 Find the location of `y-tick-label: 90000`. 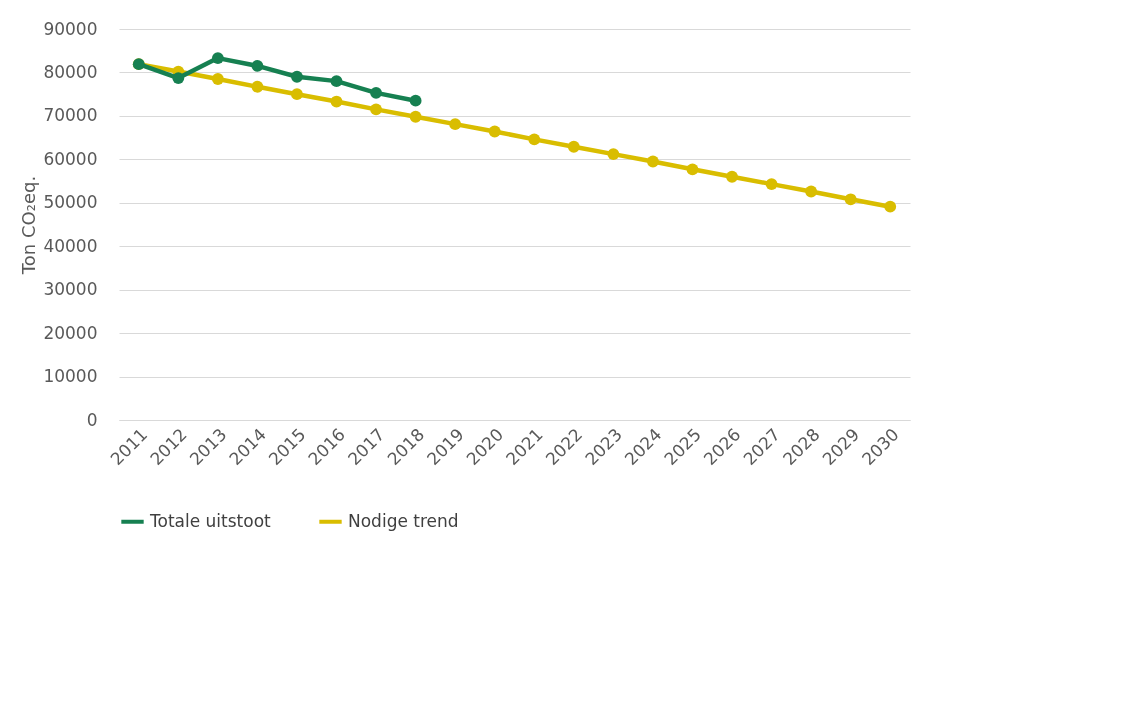

y-tick-label: 90000 is located at coordinates (70, 28).